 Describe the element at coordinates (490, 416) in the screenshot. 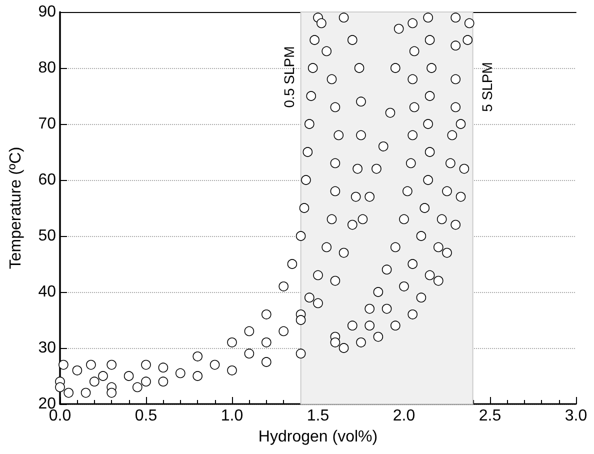

I see `x-tick-label: 2.5` at that location.